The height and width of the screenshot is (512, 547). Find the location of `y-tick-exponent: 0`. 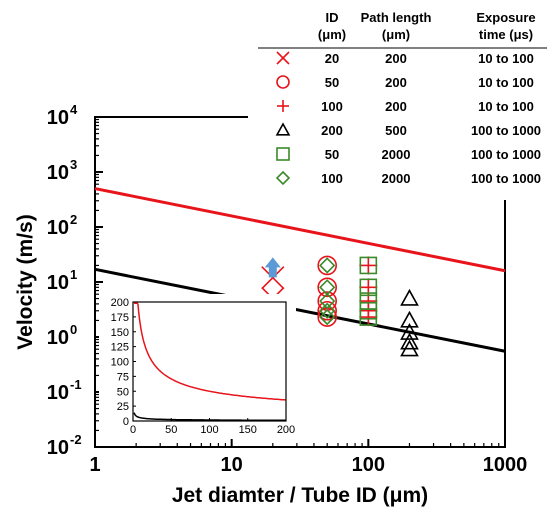

y-tick-exponent: 0 is located at coordinates (73, 329).